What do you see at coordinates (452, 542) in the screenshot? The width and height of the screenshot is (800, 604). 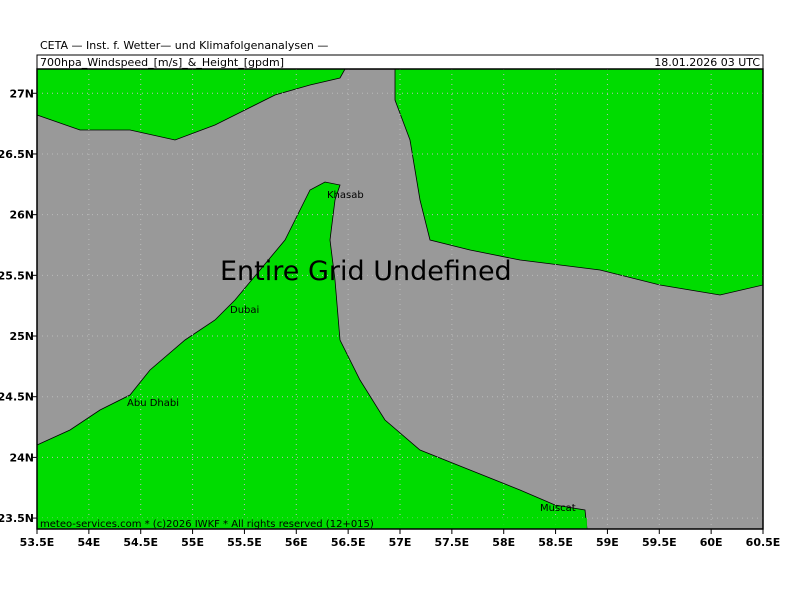 I see `x-tick-label: 57.5E` at bounding box center [452, 542].